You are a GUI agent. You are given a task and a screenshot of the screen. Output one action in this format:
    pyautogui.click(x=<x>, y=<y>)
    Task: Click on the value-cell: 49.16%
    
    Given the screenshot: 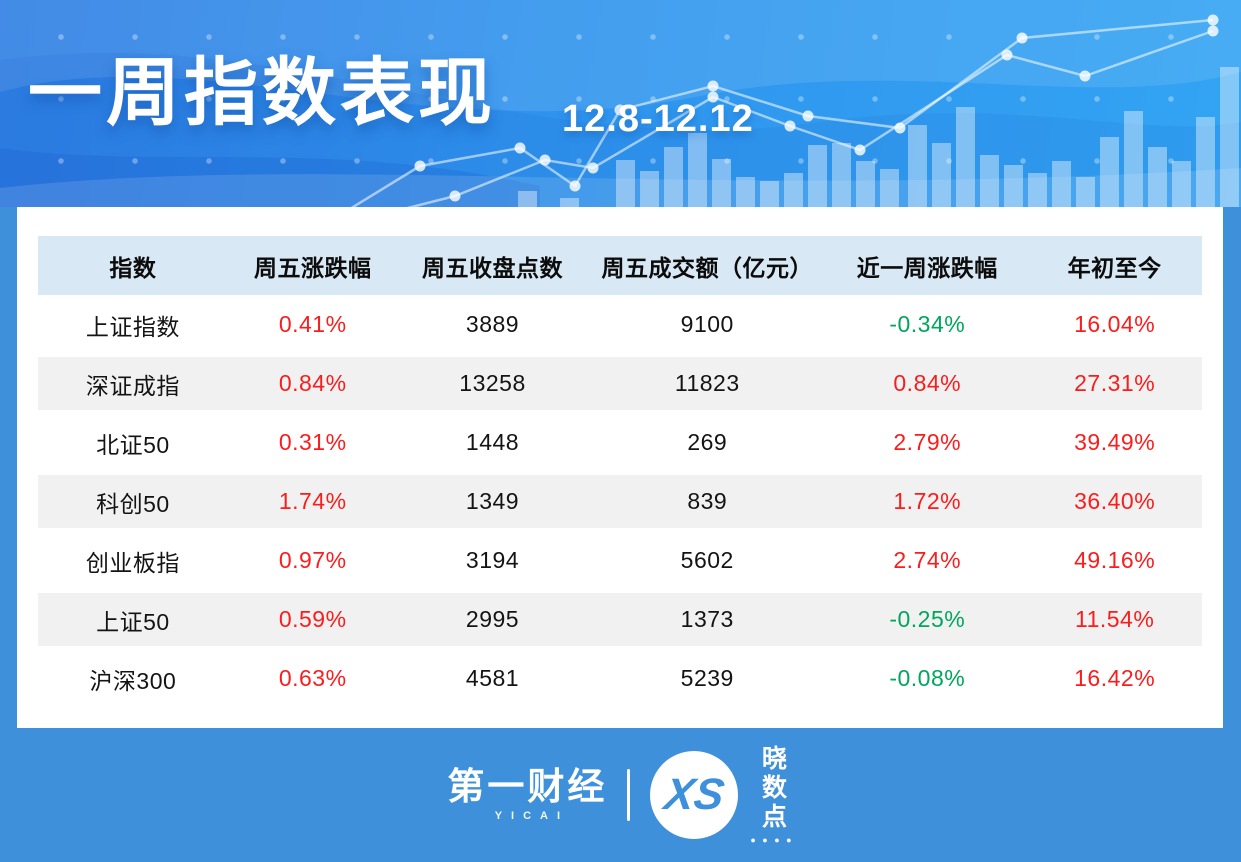 What is the action you would take?
    pyautogui.click(x=1115, y=560)
    